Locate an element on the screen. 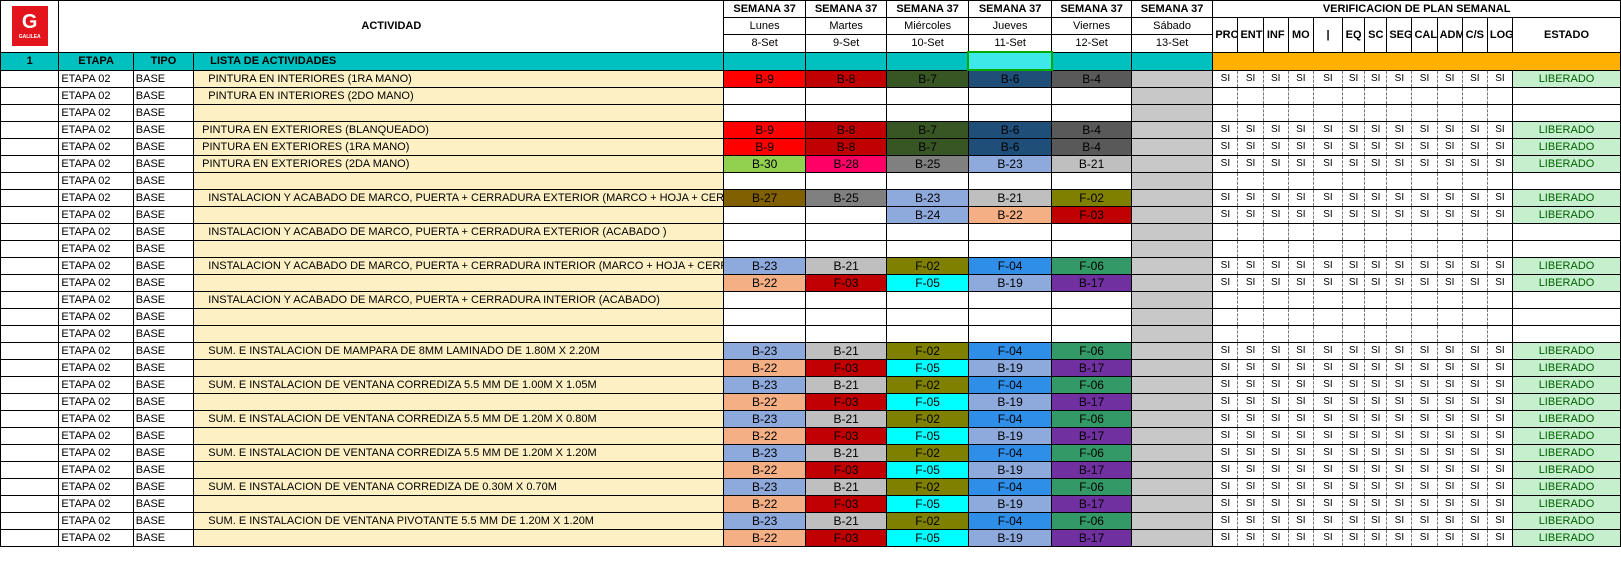 This screenshot has height=586, width=1621. schedule-cell: B-4 is located at coordinates (1091, 130).